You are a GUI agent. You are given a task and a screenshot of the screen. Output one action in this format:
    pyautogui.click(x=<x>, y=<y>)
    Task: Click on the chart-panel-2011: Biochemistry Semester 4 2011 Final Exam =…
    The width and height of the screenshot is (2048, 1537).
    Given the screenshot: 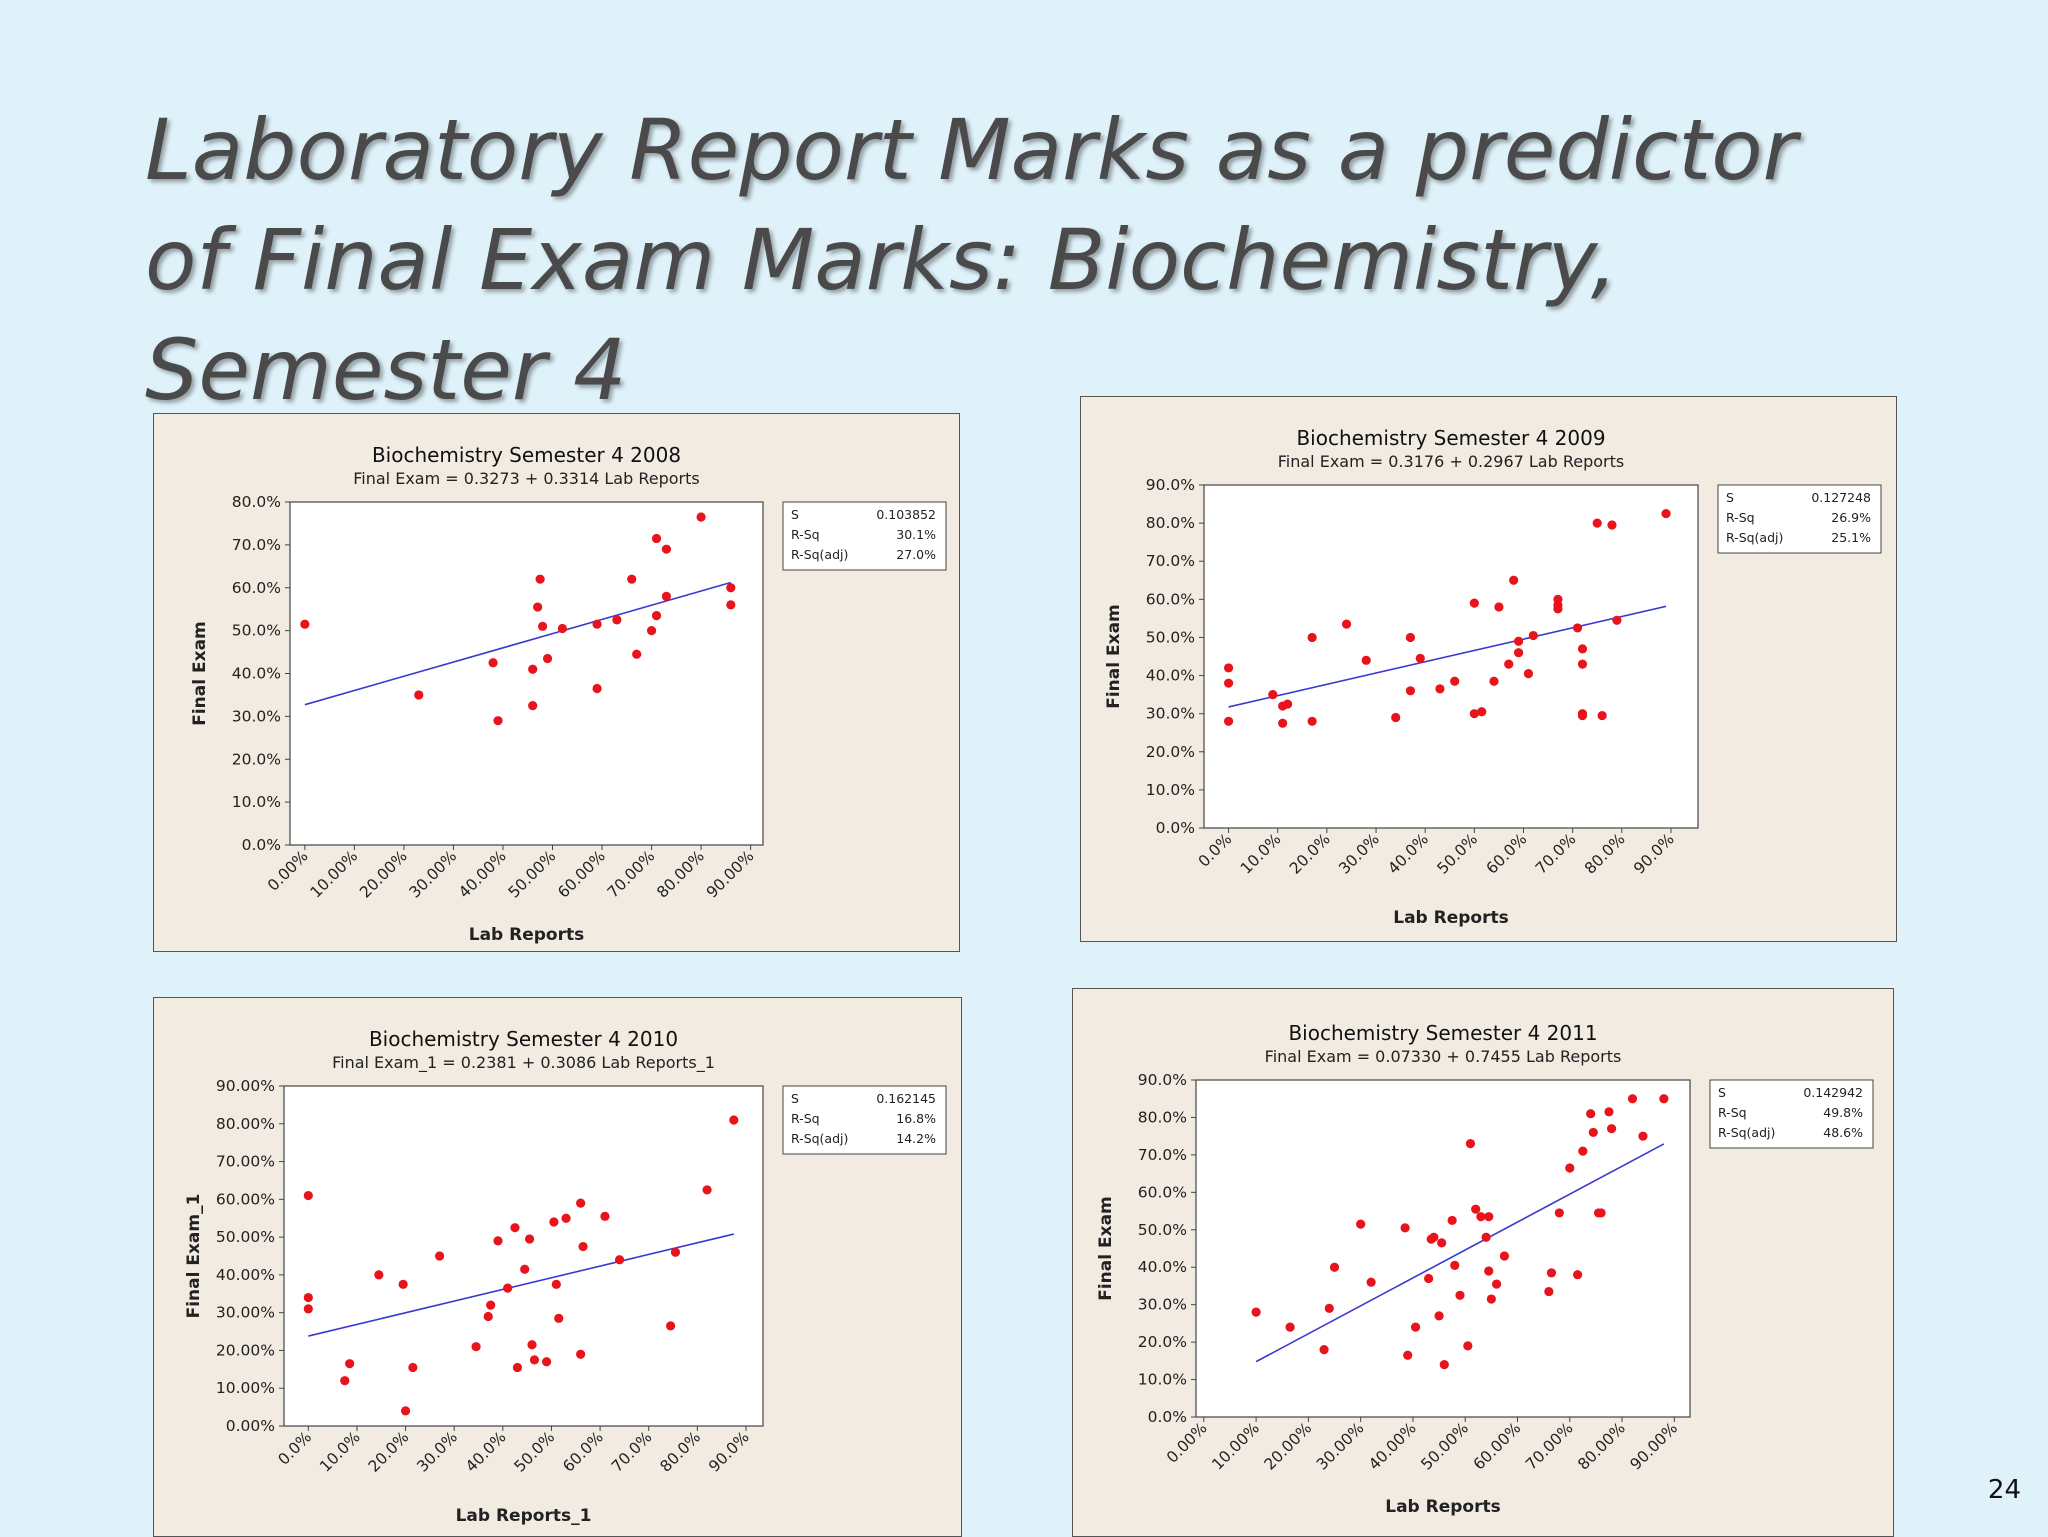 What is the action you would take?
    pyautogui.click(x=1483, y=1262)
    